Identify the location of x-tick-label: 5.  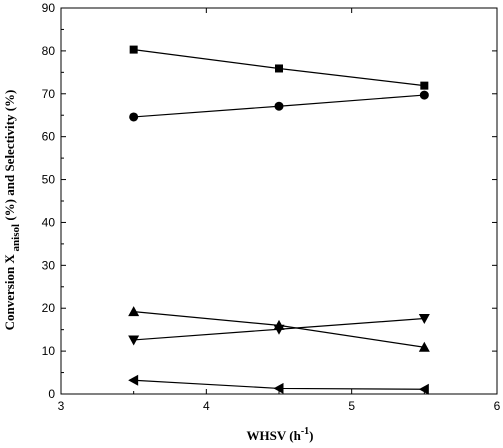
(351, 406).